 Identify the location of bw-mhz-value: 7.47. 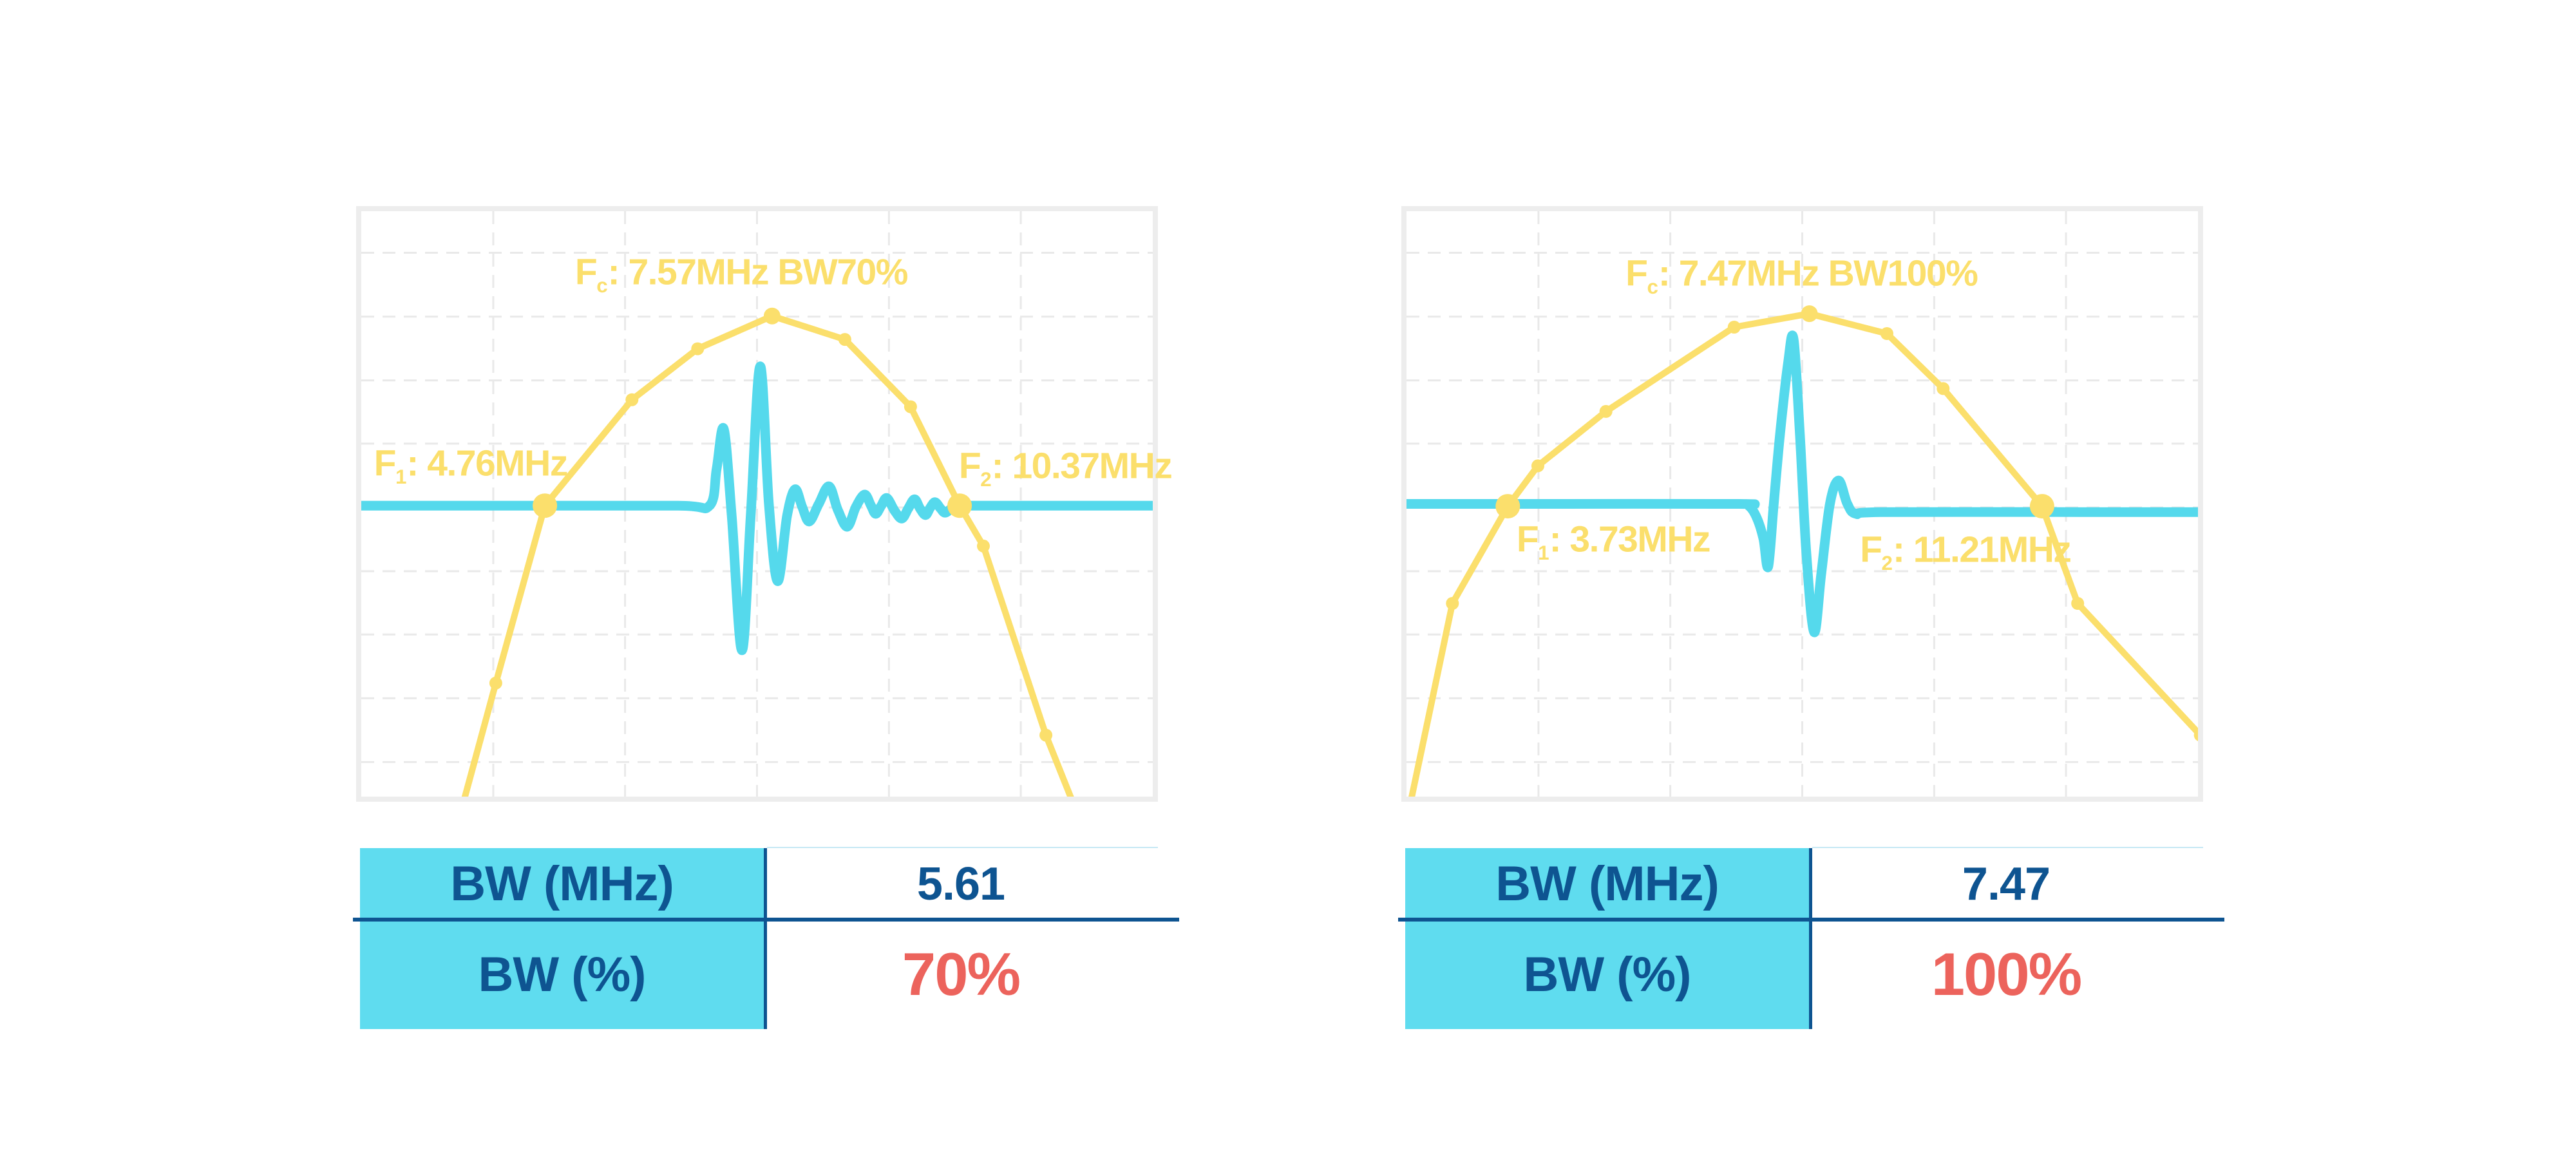
(2006, 884).